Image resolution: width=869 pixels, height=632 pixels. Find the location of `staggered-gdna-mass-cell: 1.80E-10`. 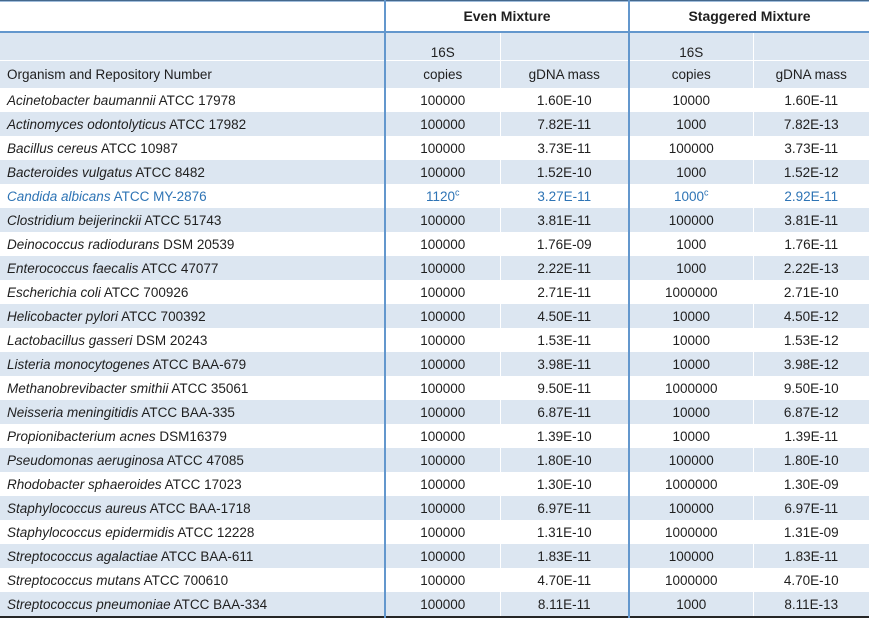

staggered-gdna-mass-cell: 1.80E-10 is located at coordinates (810, 460).